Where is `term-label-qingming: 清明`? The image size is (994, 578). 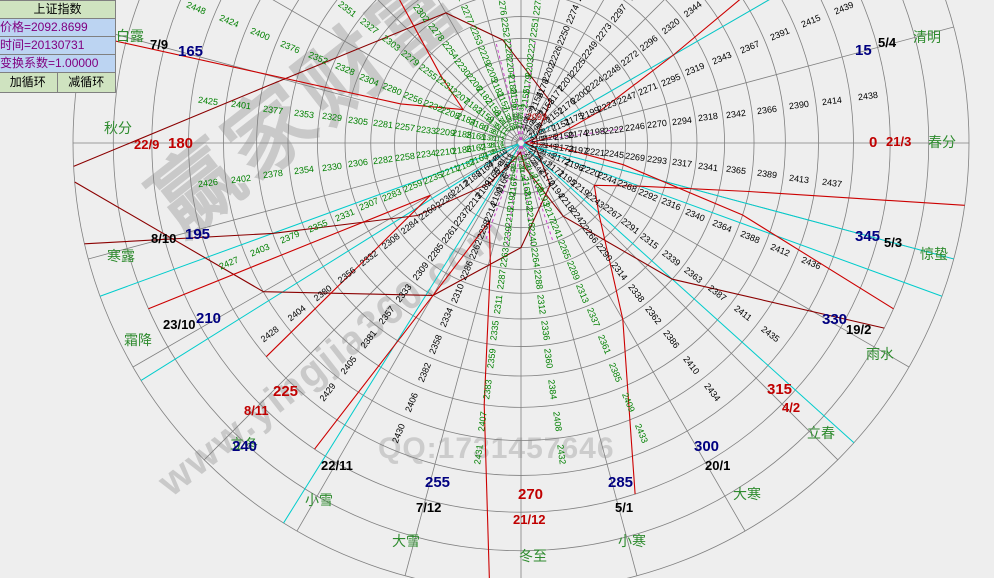
term-label-qingming: 清明 is located at coordinates (927, 37).